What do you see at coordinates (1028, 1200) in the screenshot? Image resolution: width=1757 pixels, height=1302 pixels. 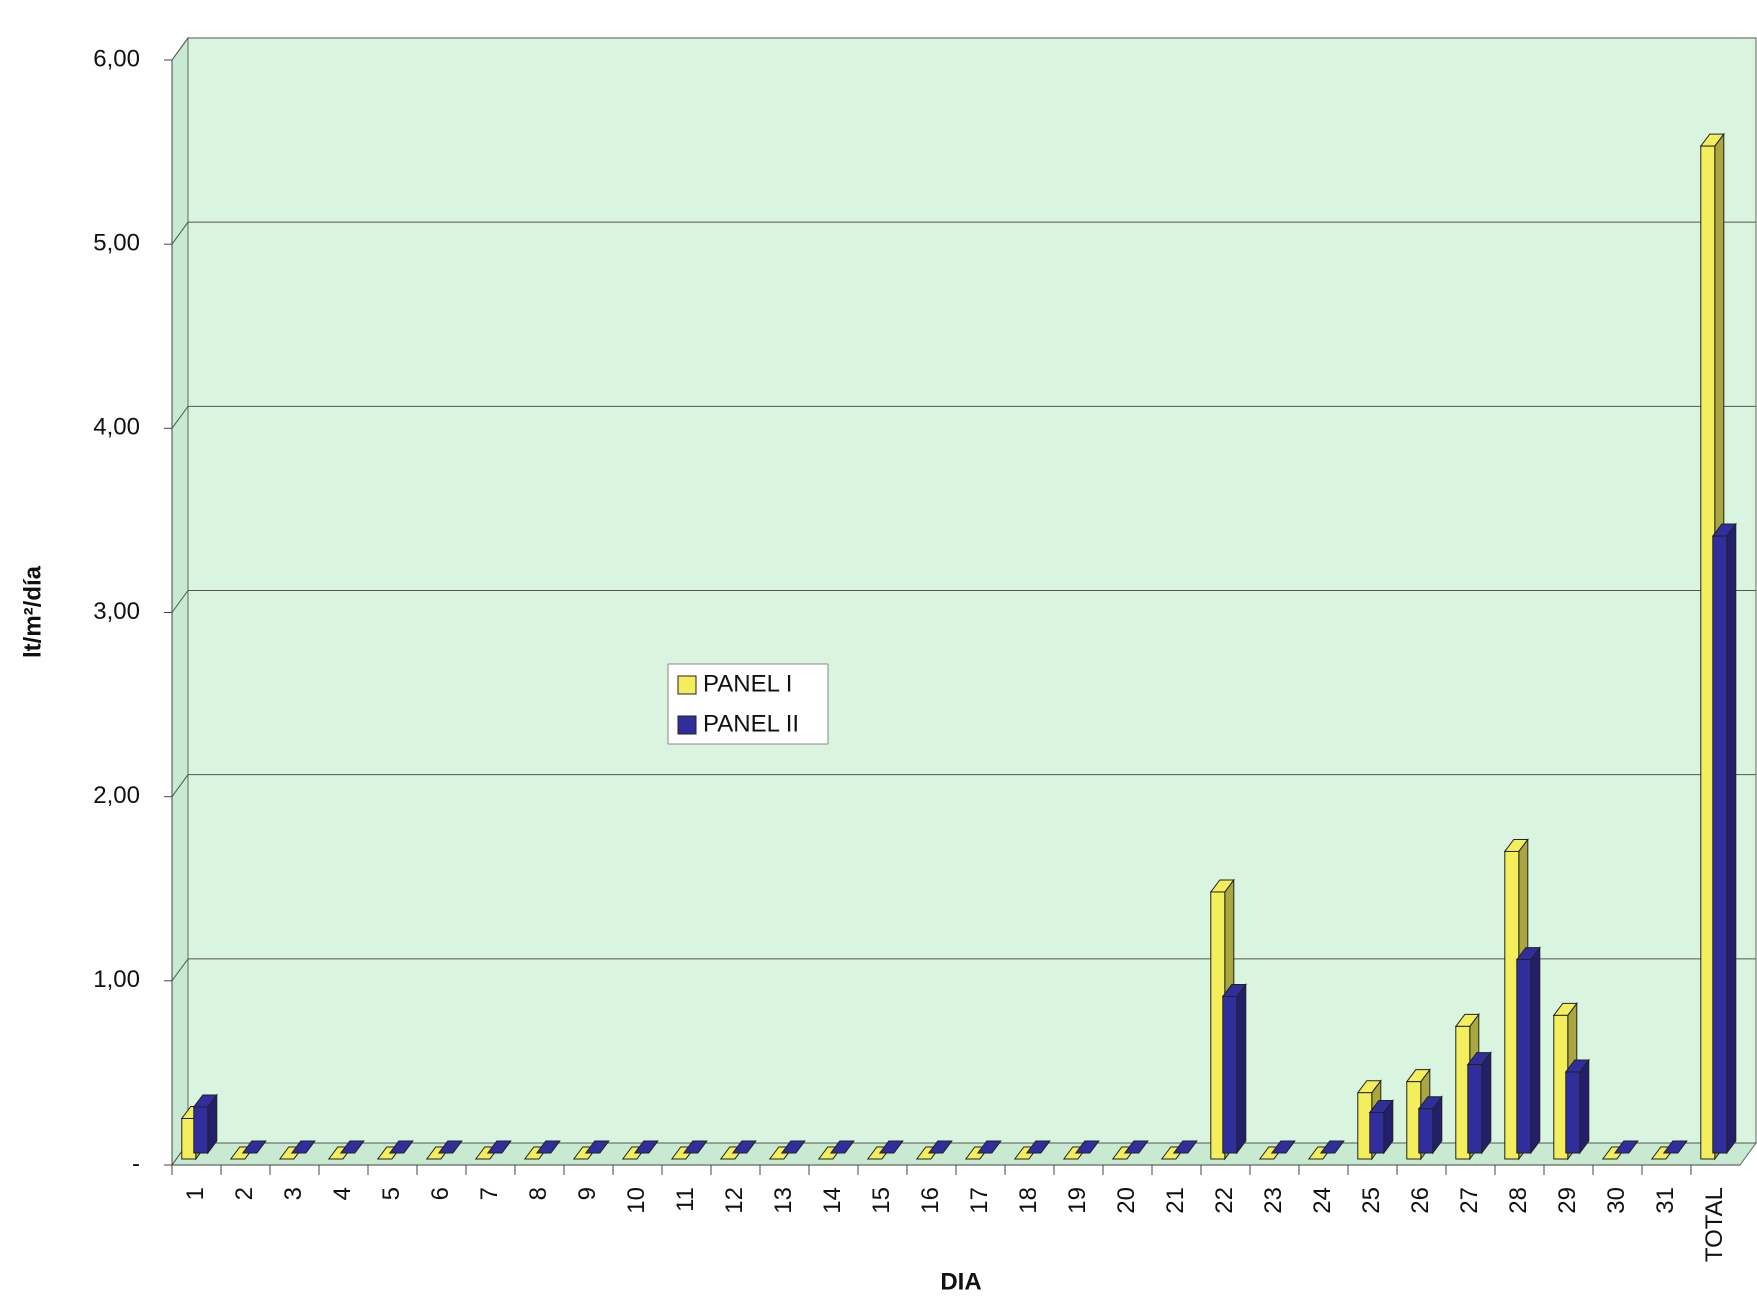 I see `x-tick-label: 18` at bounding box center [1028, 1200].